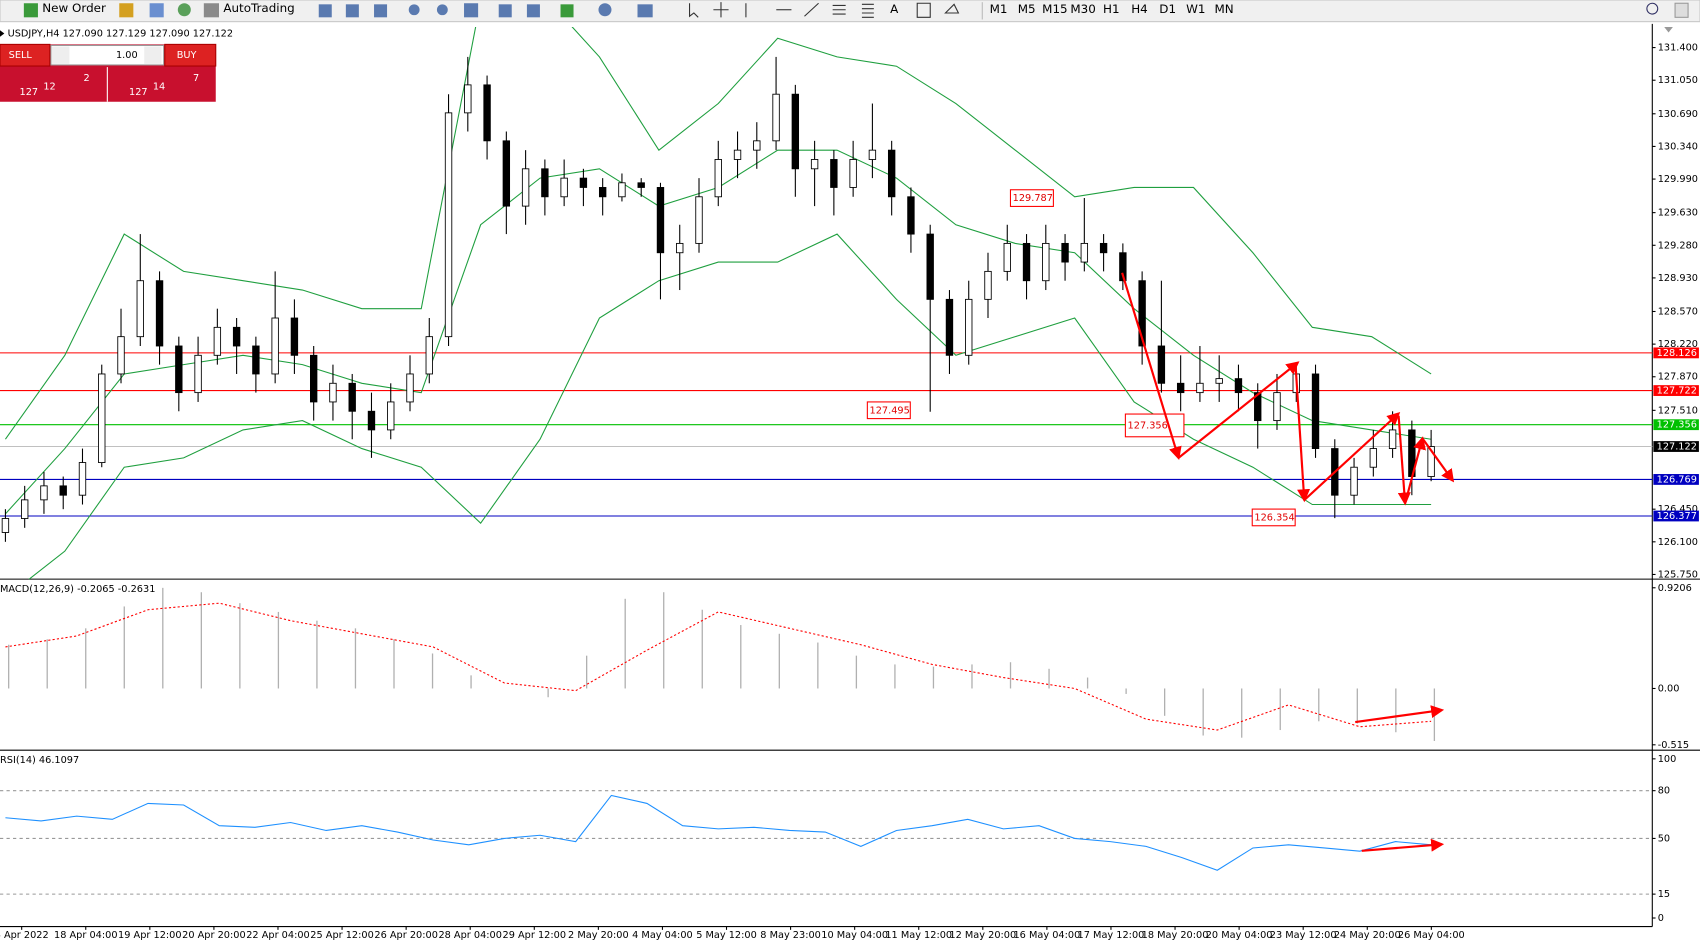  Describe the element at coordinates (1046, 935) in the screenshot. I see `x-tick-label: 16 May 04:00` at that location.